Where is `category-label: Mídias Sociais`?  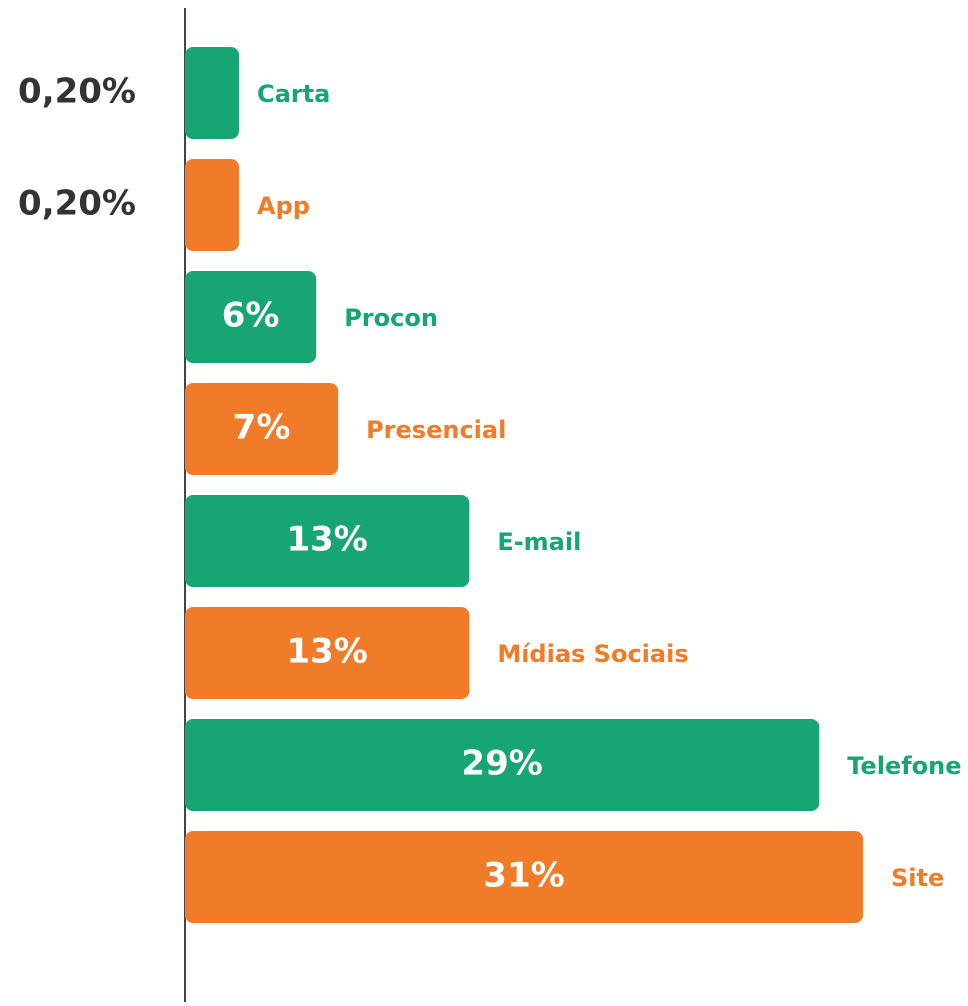 category-label: Mídias Sociais is located at coordinates (592, 654).